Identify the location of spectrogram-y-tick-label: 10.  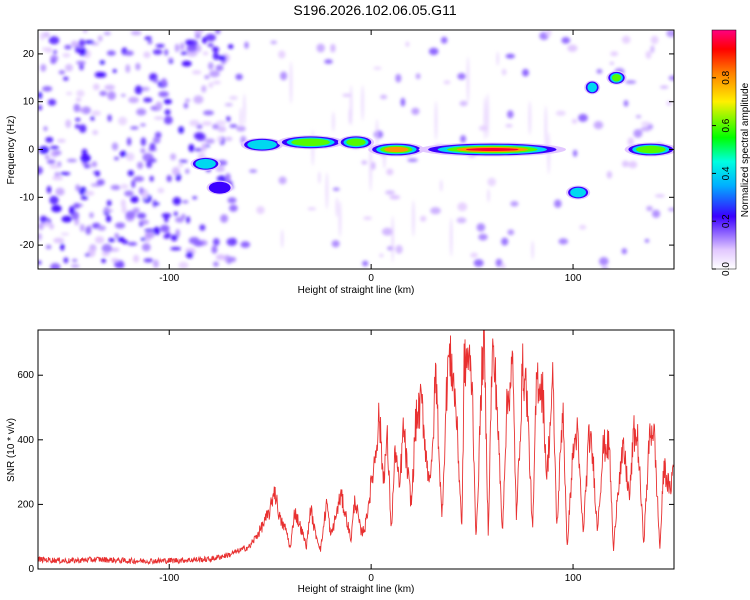
(29, 102).